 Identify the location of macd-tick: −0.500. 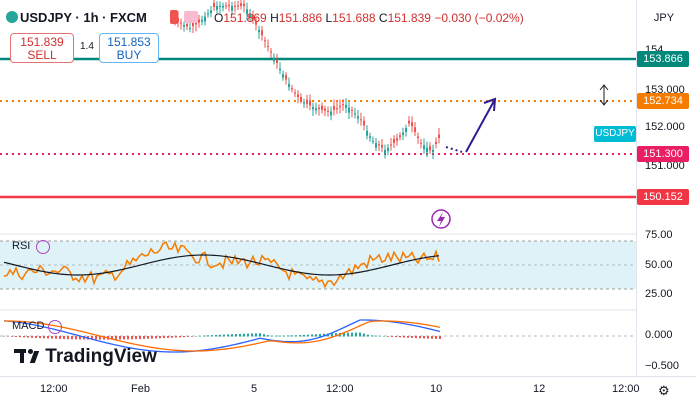
(662, 366).